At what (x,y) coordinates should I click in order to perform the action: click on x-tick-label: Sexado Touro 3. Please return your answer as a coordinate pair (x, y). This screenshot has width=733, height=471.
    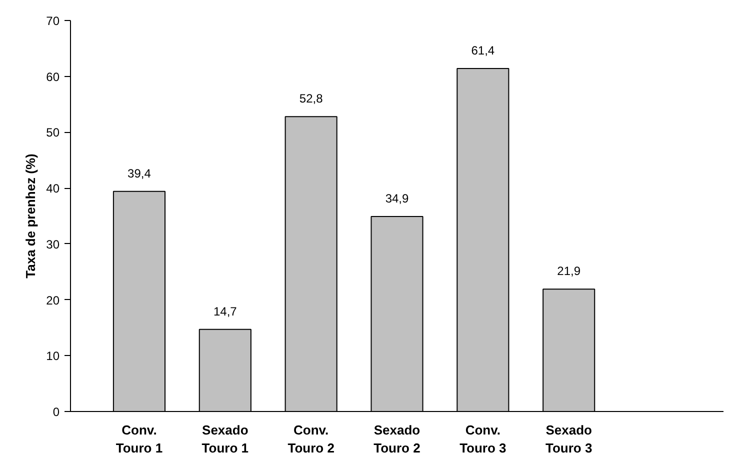
    Looking at the image, I should click on (568, 439).